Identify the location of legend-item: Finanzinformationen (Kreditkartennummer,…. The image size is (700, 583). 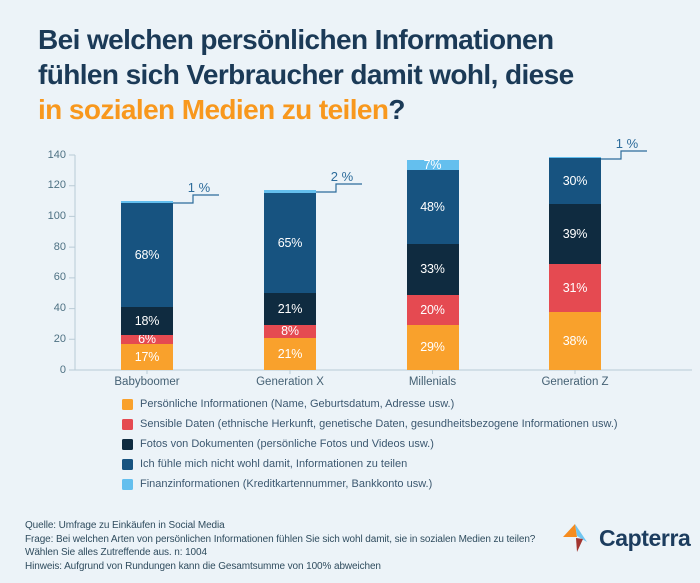
(370, 484).